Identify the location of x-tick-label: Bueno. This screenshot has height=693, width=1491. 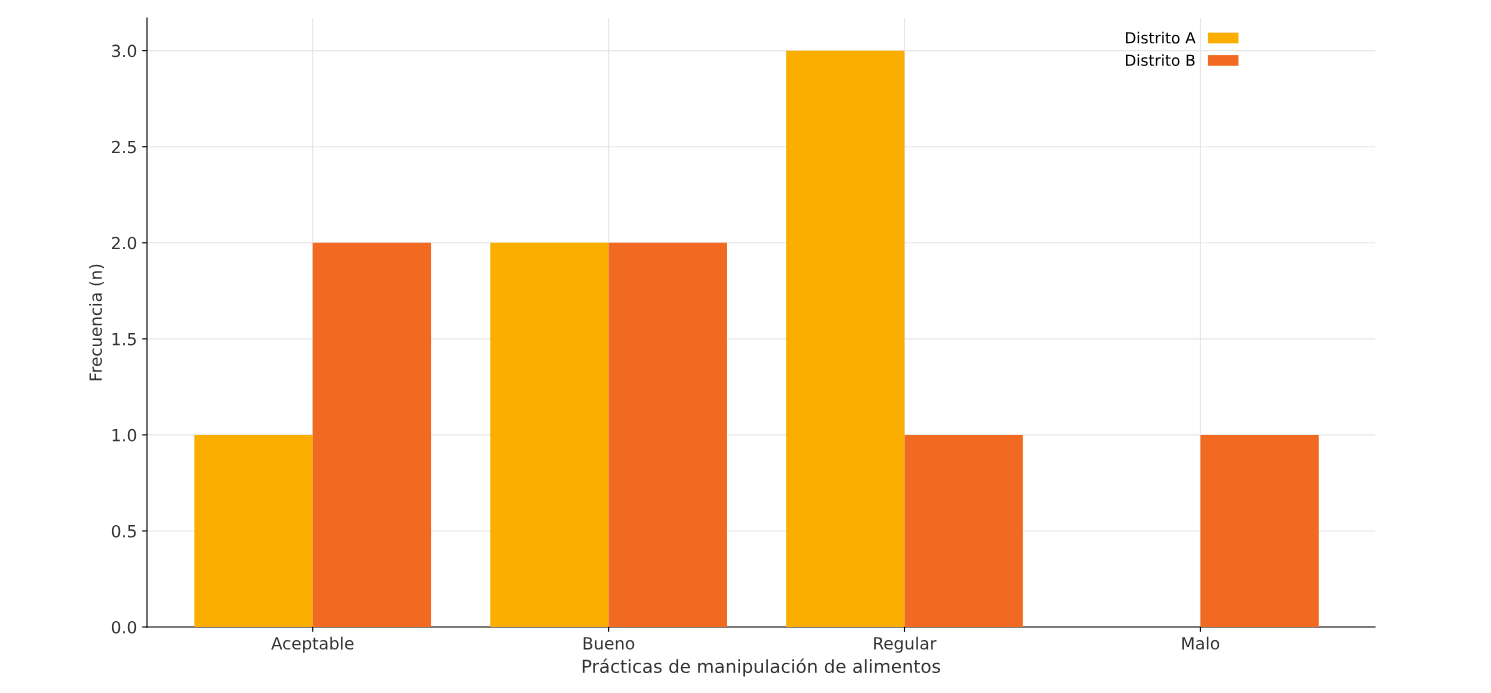
(609, 643).